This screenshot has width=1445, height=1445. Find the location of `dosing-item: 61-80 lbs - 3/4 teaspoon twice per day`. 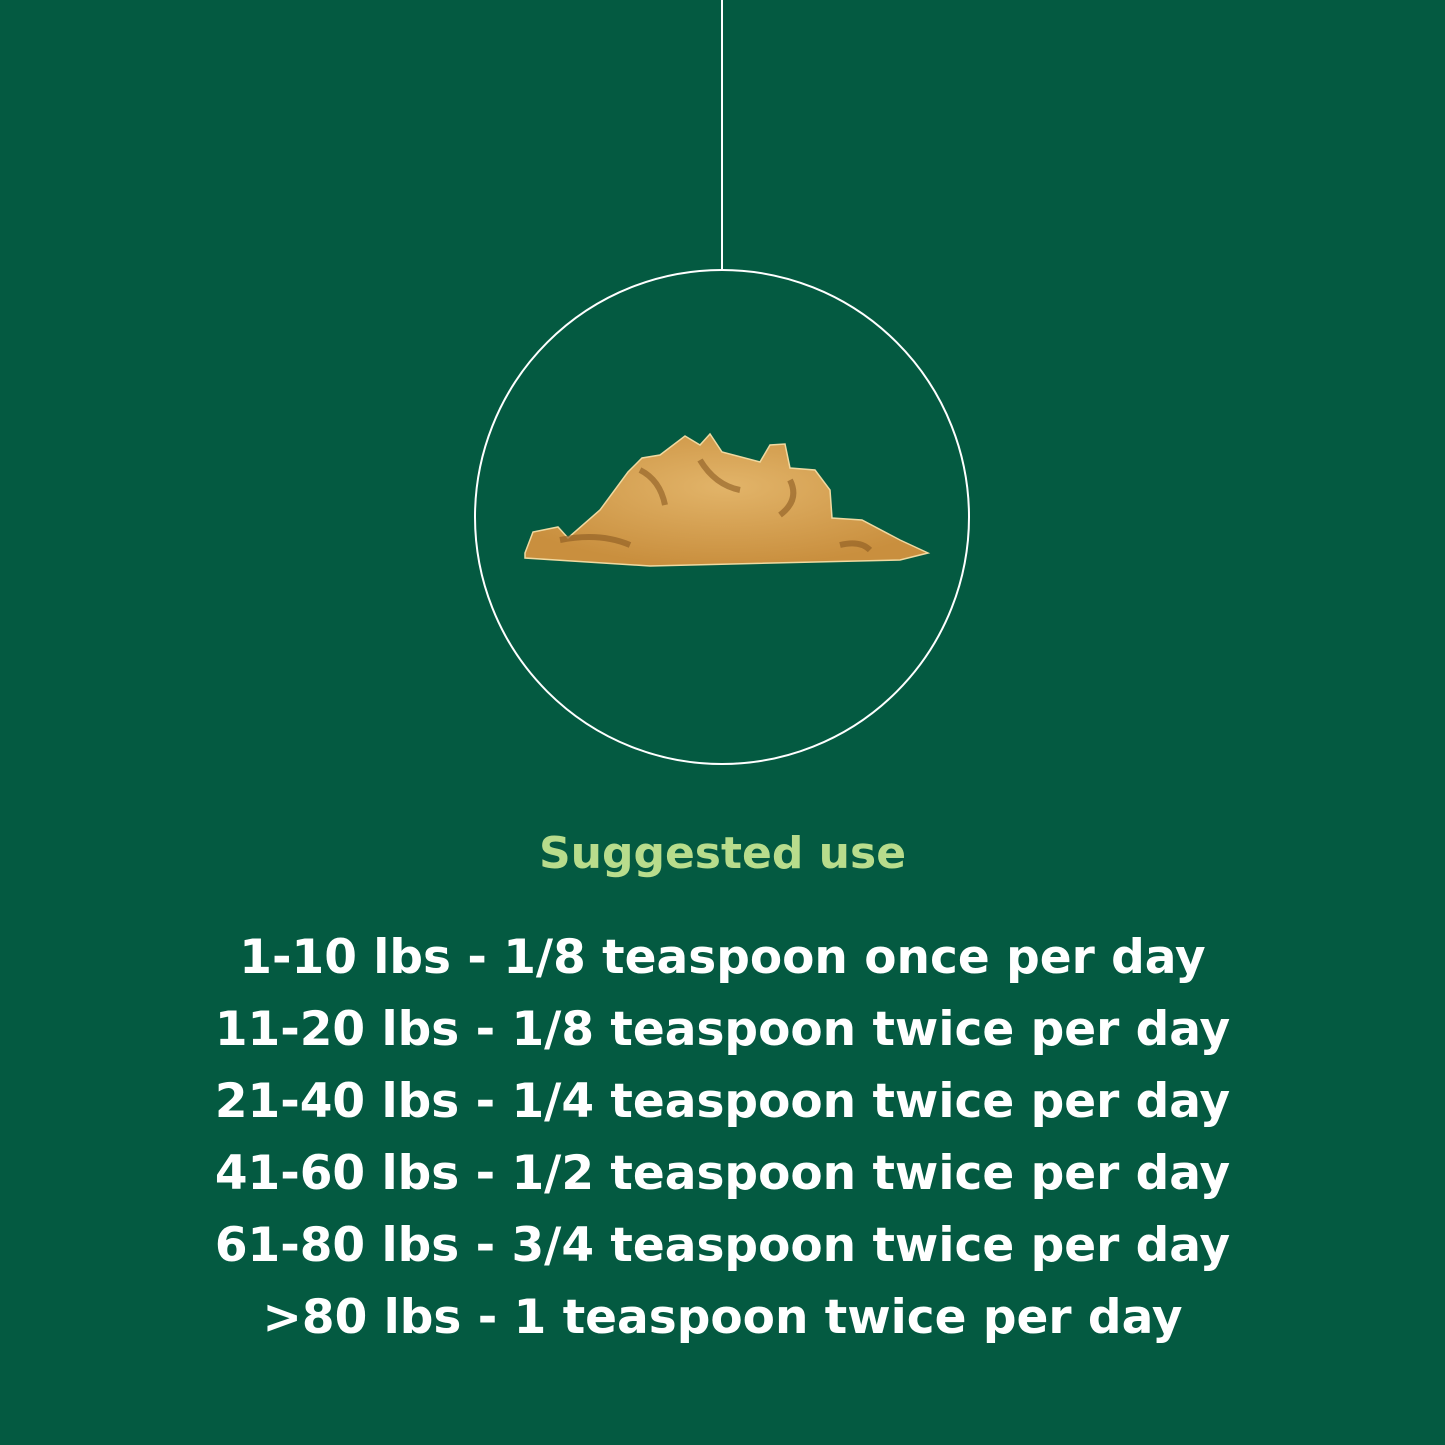

dosing-item: 61-80 lbs - 3/4 teaspoon twice per day is located at coordinates (722, 1245).